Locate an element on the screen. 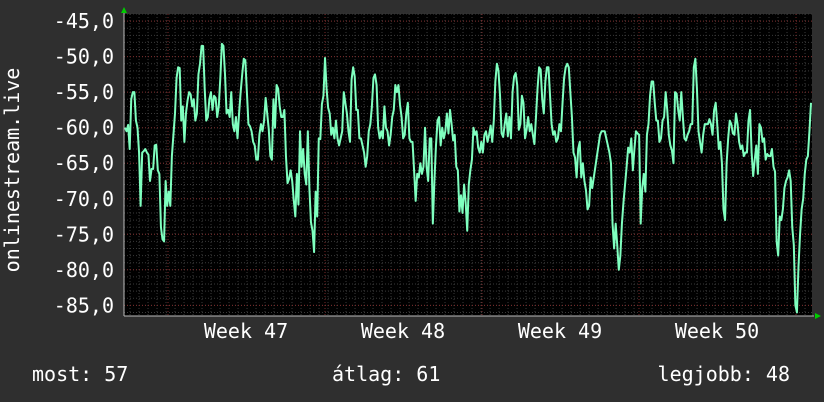 The image size is (824, 402). y-tick-label: -70,0 is located at coordinates (84, 199).